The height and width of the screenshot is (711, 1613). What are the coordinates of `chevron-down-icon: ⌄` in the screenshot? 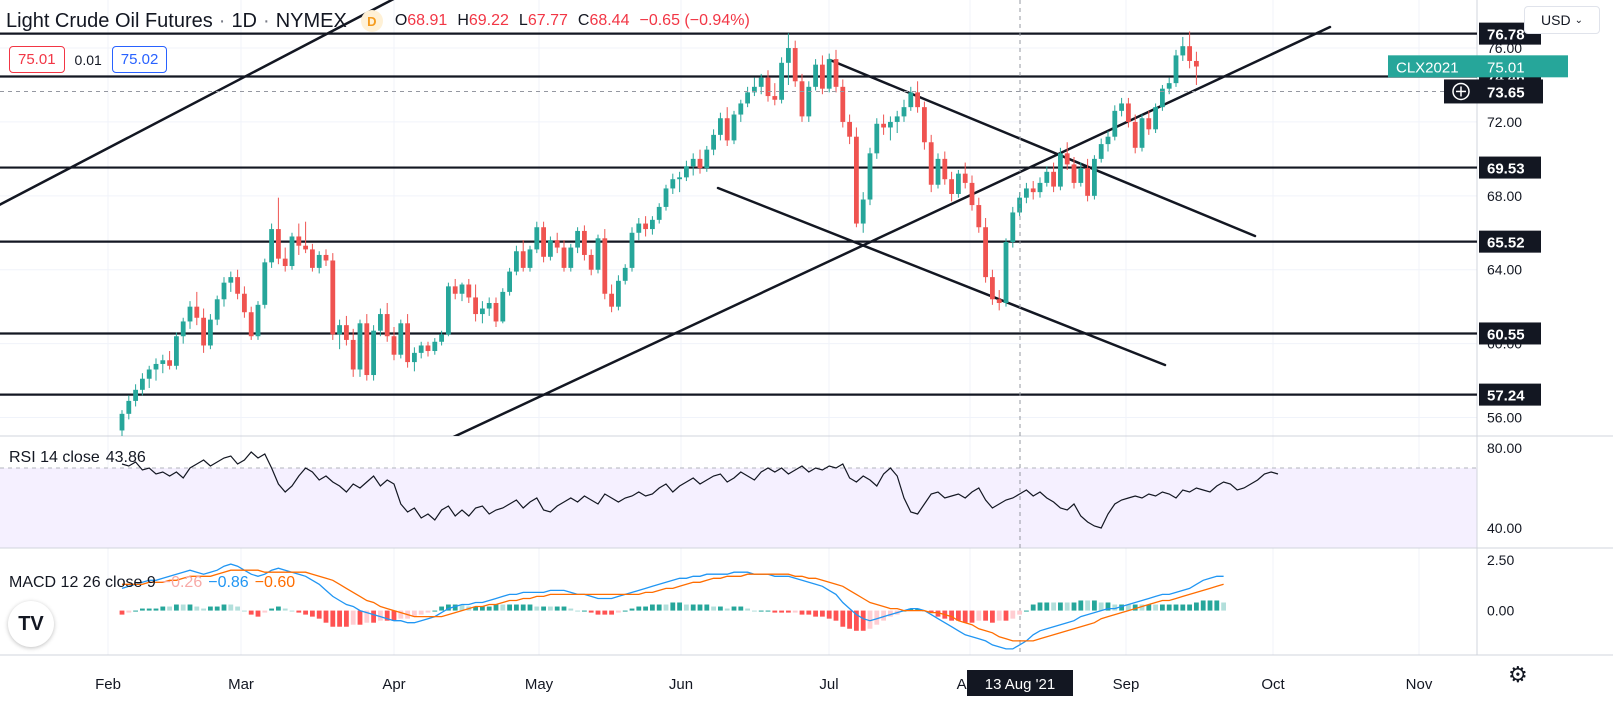 It's located at (1578, 20).